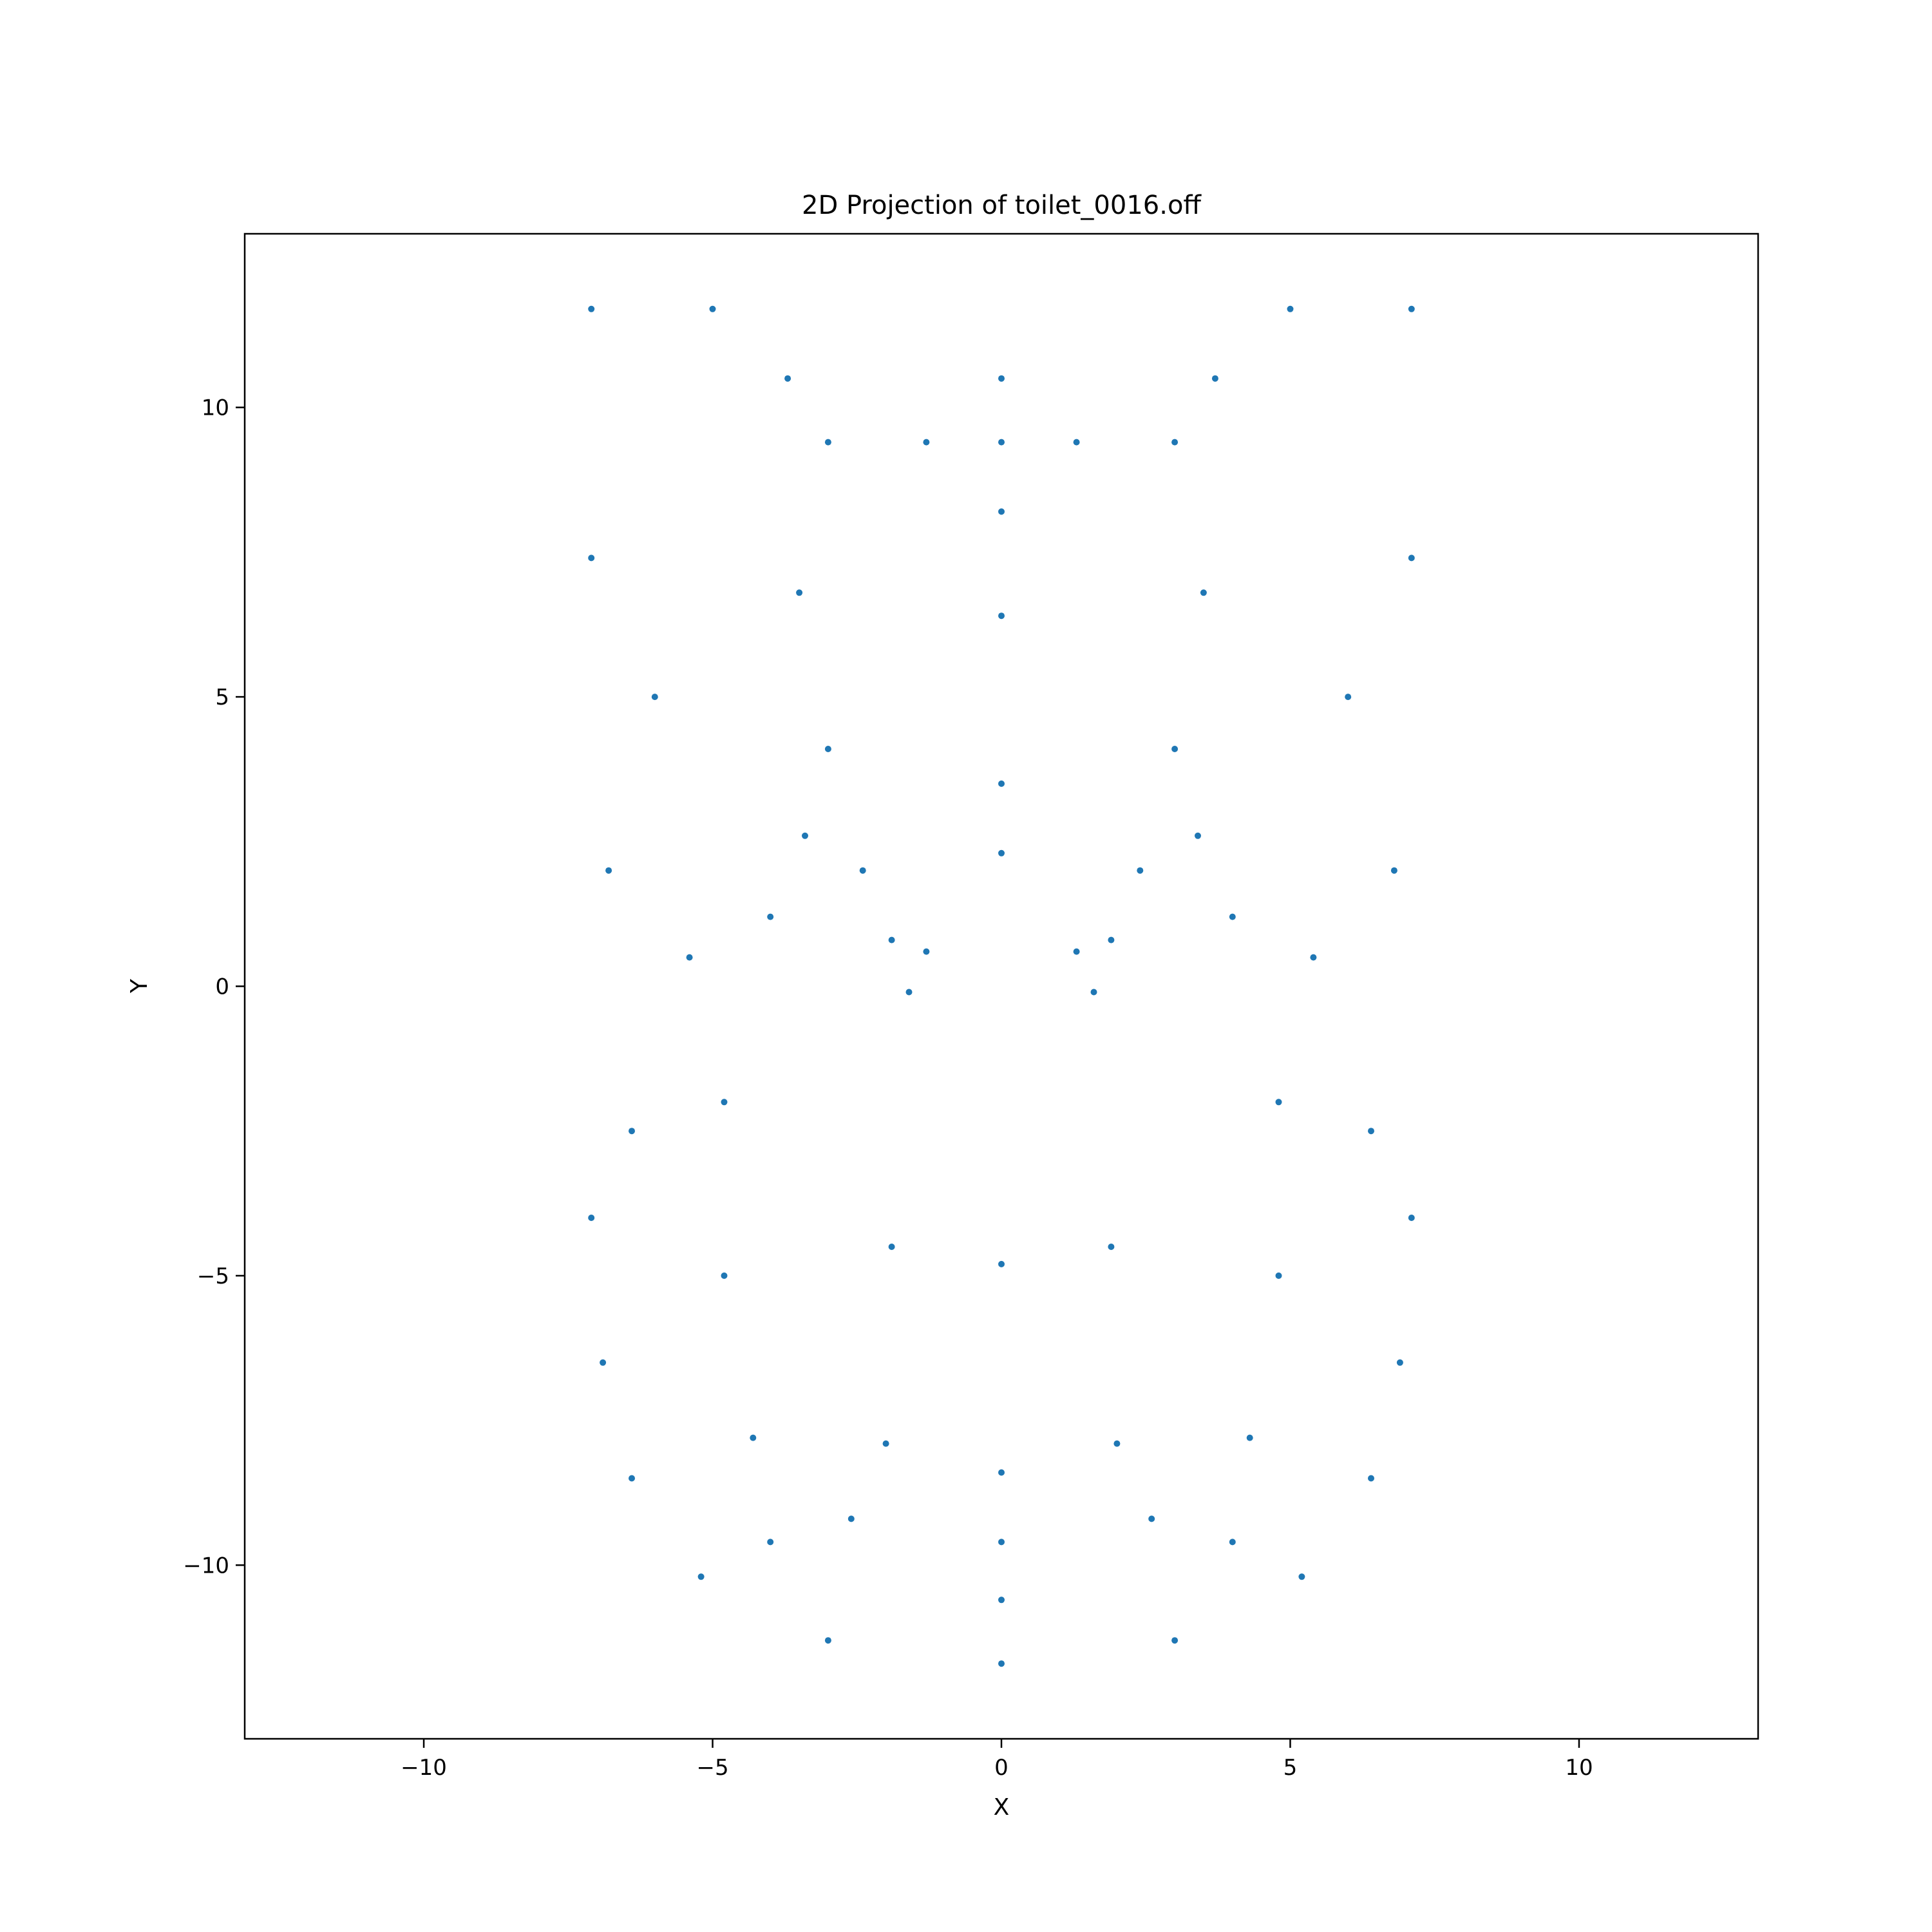 The width and height of the screenshot is (1932, 1932). What do you see at coordinates (139, 986) in the screenshot?
I see `y-axis-label: Y` at bounding box center [139, 986].